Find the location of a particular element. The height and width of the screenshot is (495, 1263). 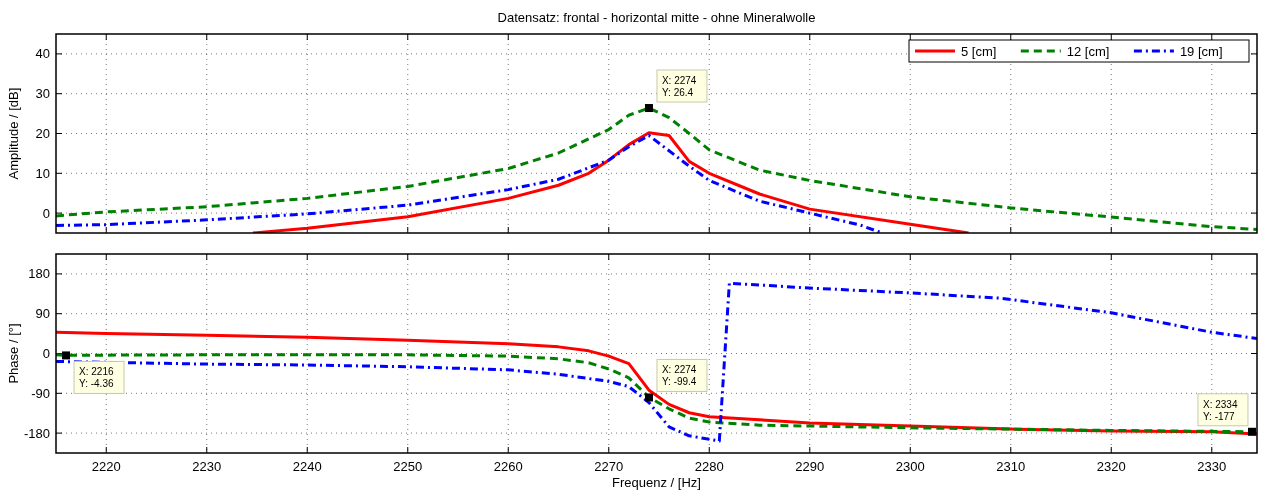

legend-label: 5 [cm] is located at coordinates (979, 51).